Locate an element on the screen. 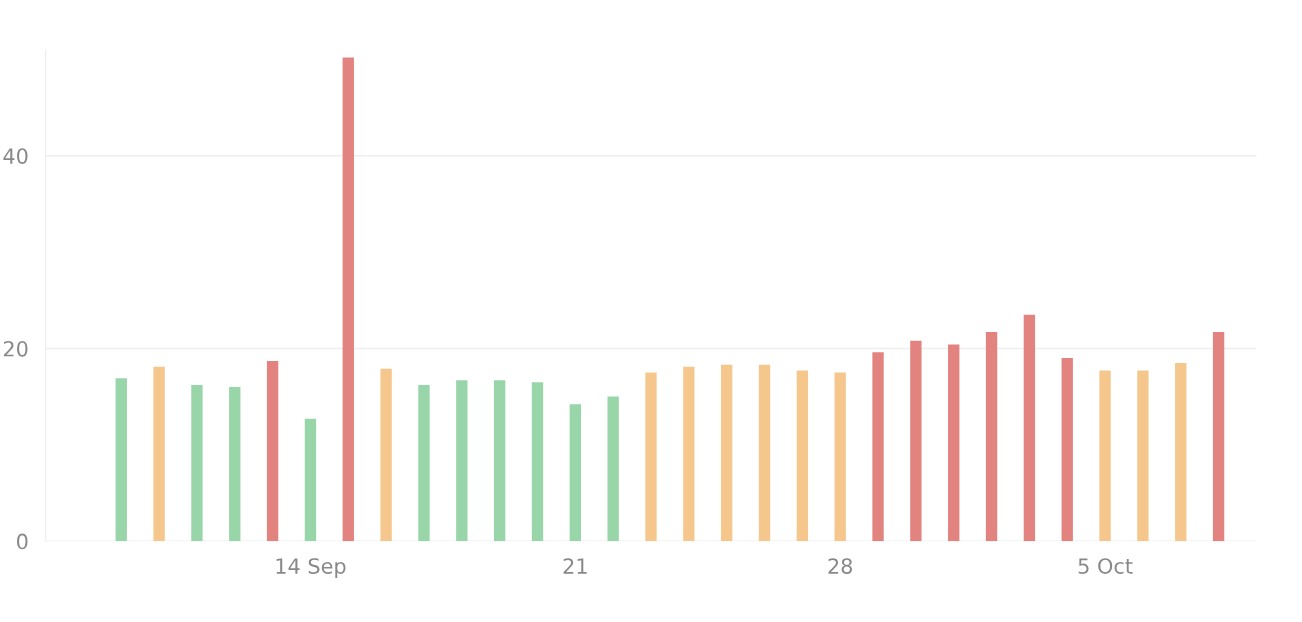 This screenshot has height=622, width=1302. x-tick-label: 5 Oct is located at coordinates (1105, 566).